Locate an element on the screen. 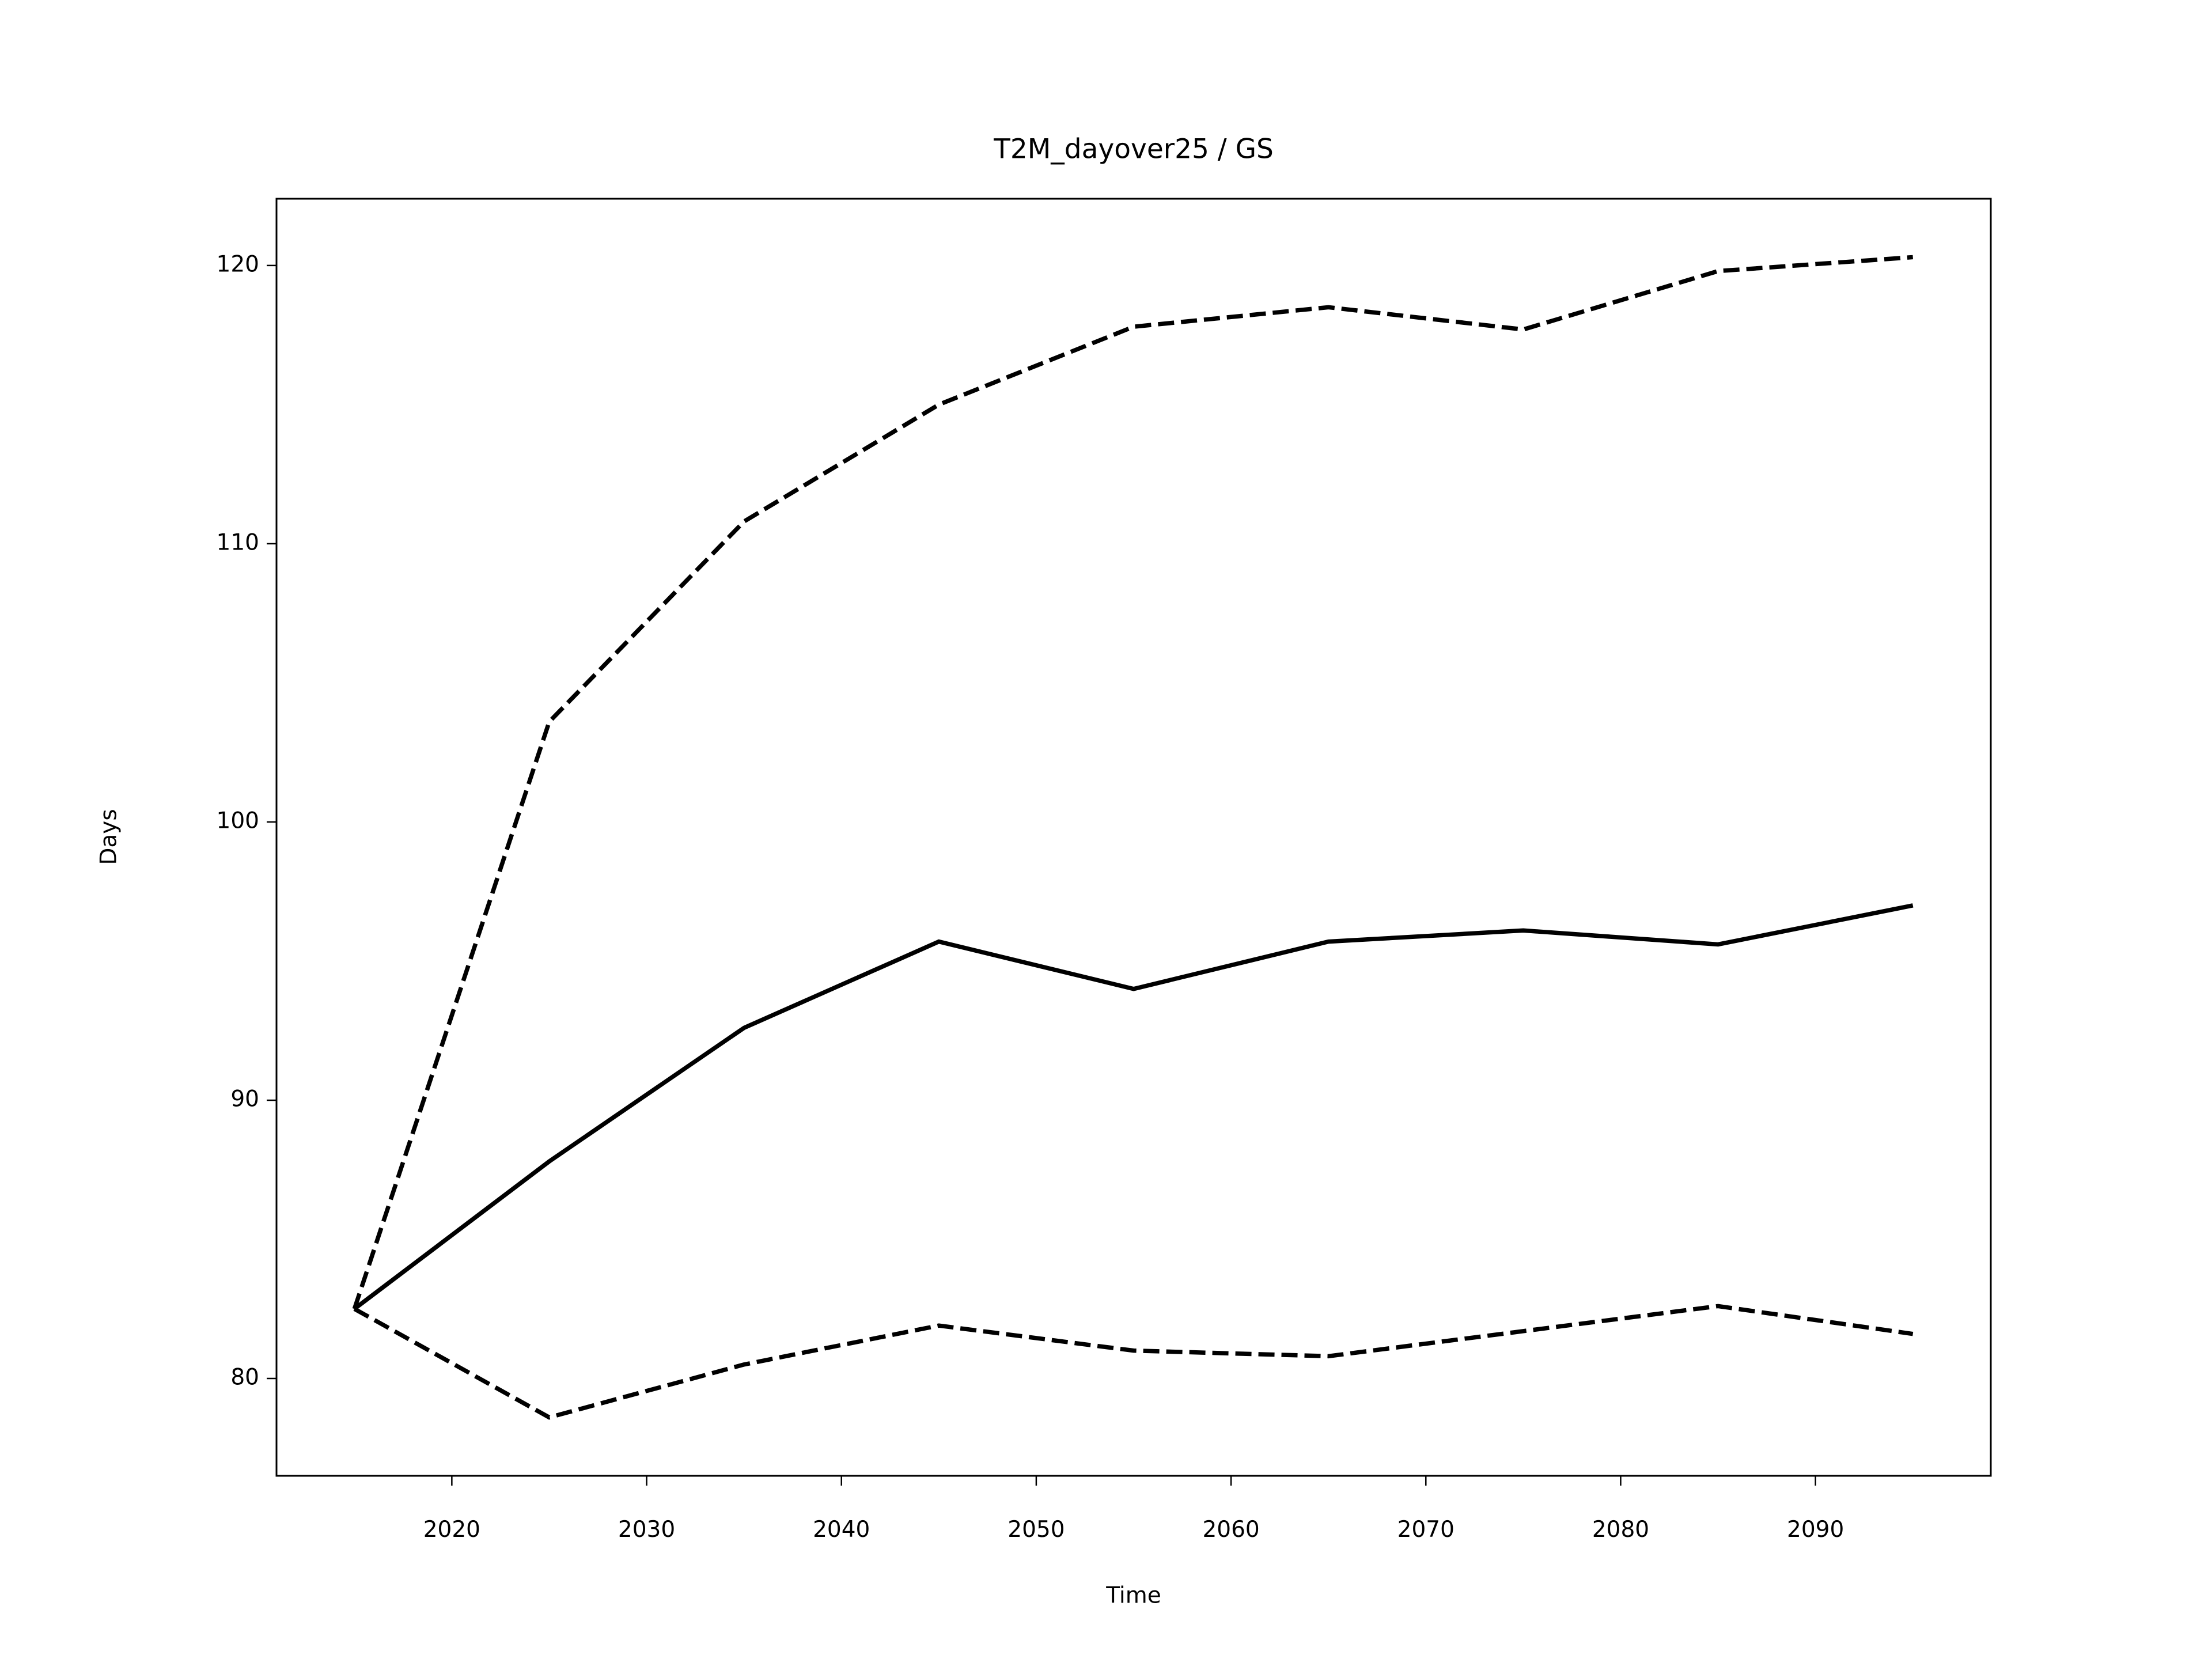 This screenshot has width=2212, height=1659. x-tick-label: 2030 is located at coordinates (646, 1530).